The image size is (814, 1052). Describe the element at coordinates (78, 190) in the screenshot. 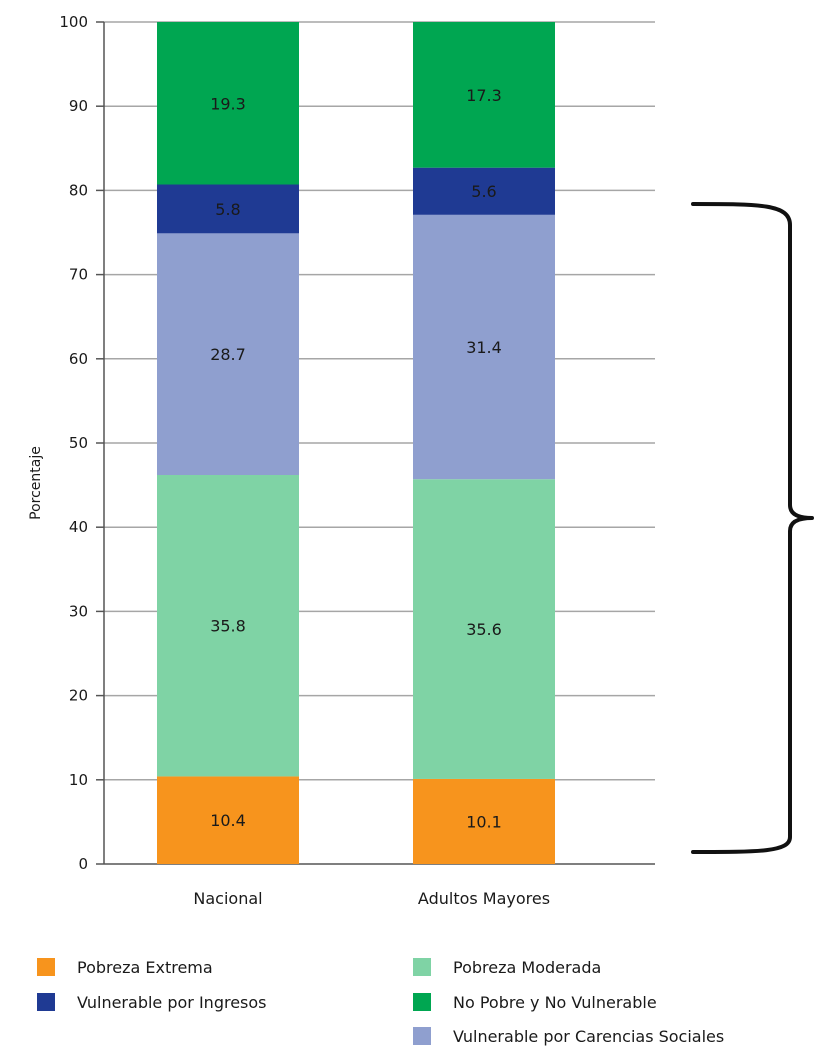

I see `y-tick-label: 80` at that location.